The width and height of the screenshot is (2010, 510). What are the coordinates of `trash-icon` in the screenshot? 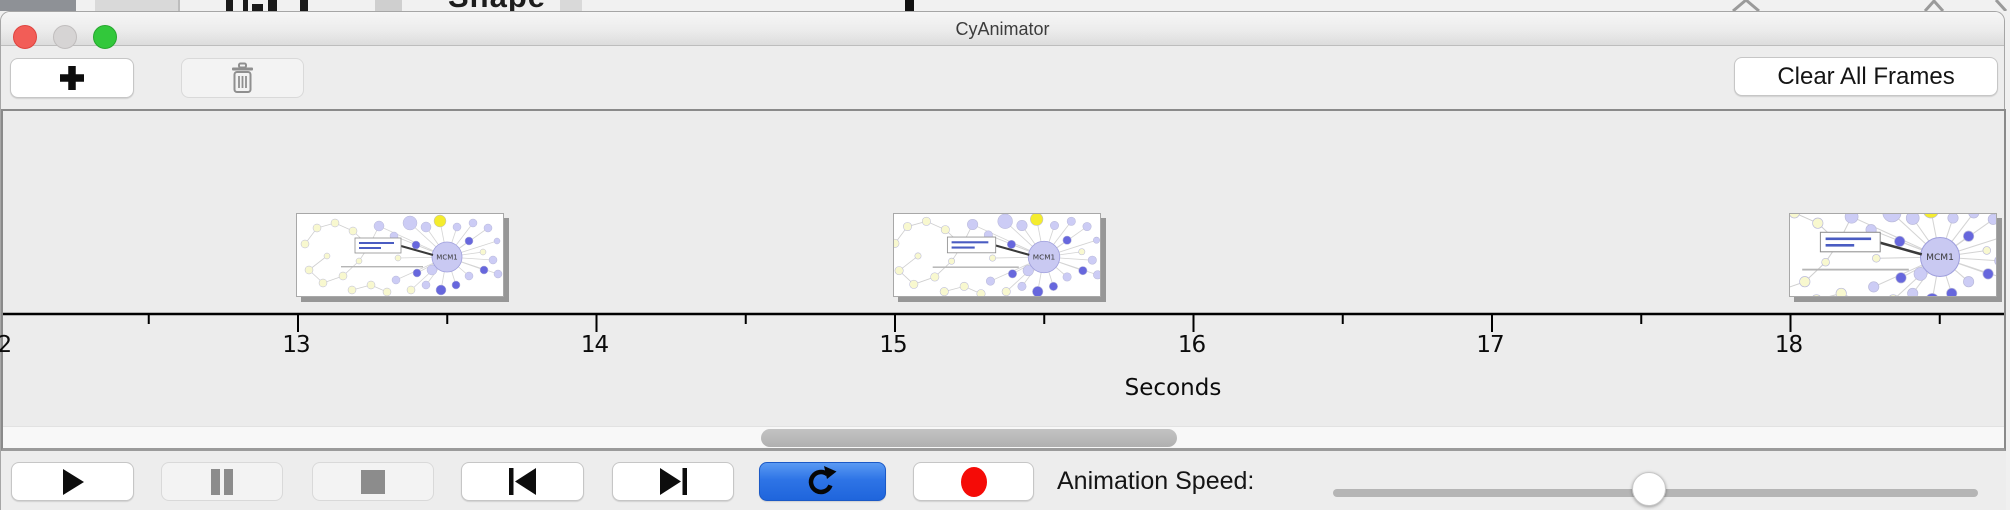 It's located at (242, 77).